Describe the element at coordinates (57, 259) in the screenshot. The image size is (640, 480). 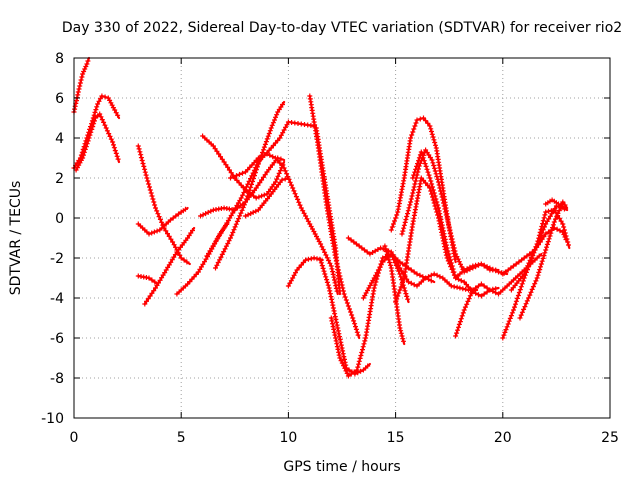
I see `y-tick-label: -2` at that location.